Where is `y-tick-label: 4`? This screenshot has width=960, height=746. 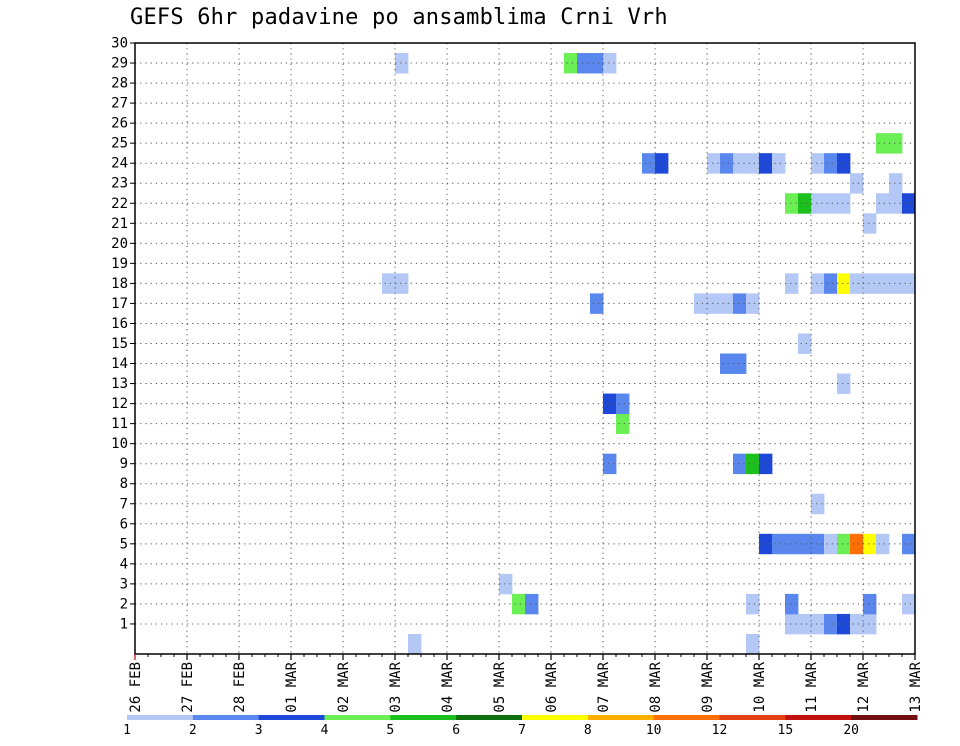
y-tick-label: 4 is located at coordinates (124, 564).